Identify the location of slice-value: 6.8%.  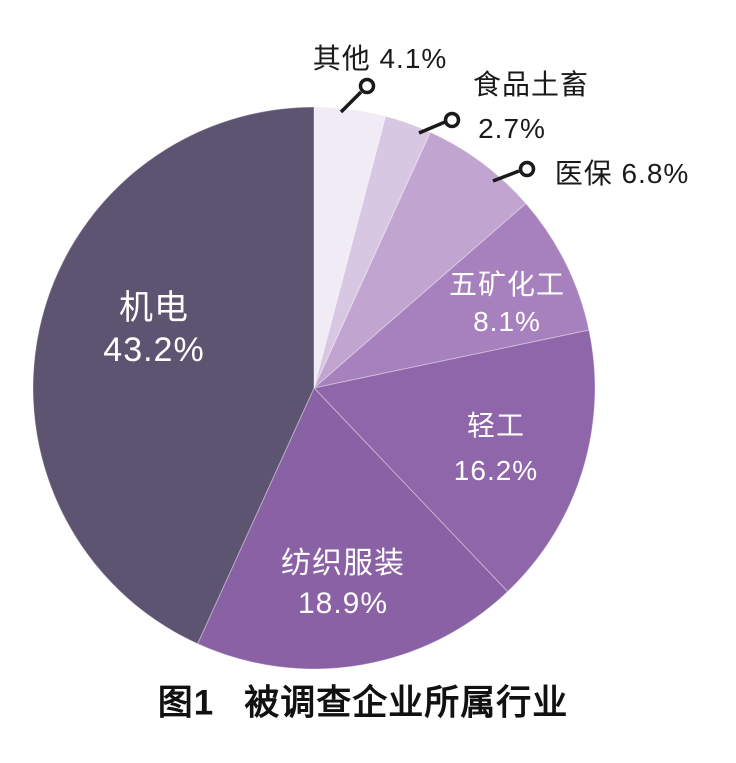
(655, 173).